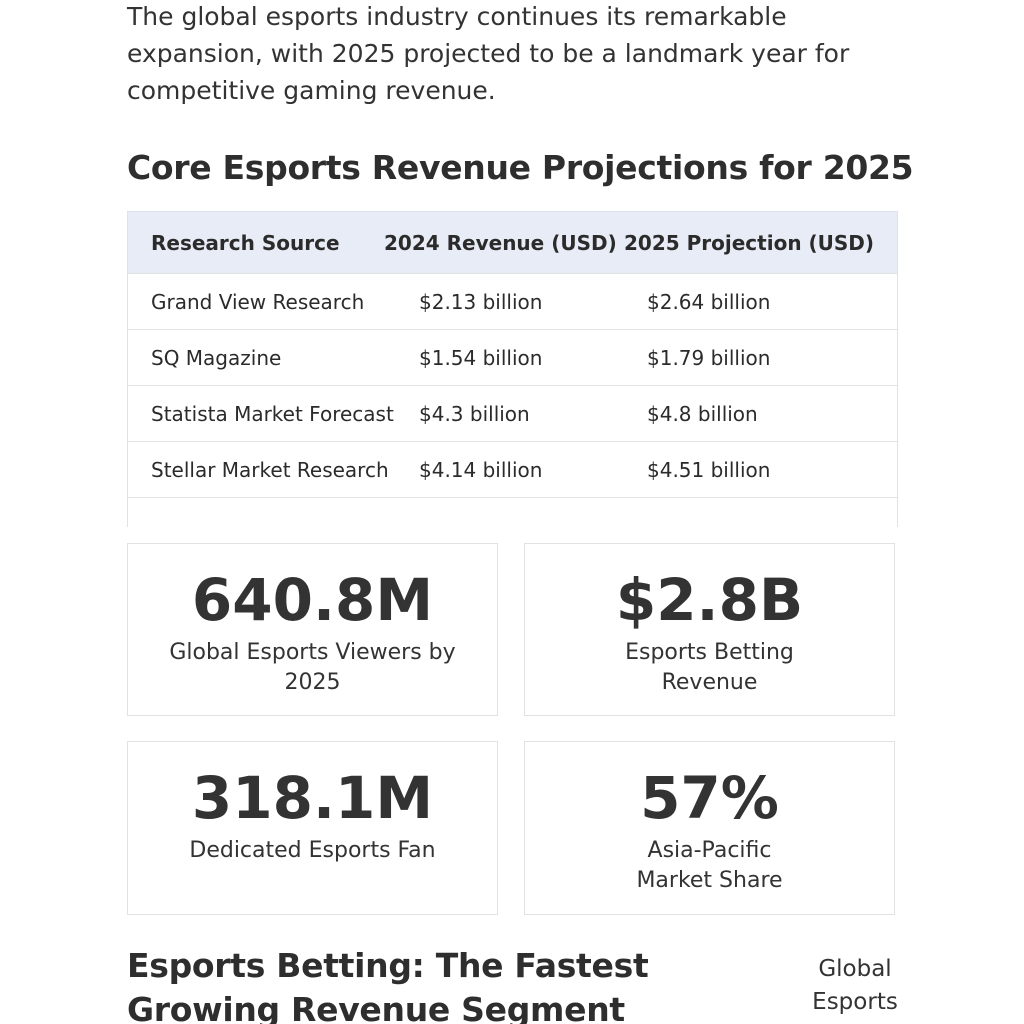  Describe the element at coordinates (312, 600) in the screenshot. I see `stat-value: 640.8M` at that location.